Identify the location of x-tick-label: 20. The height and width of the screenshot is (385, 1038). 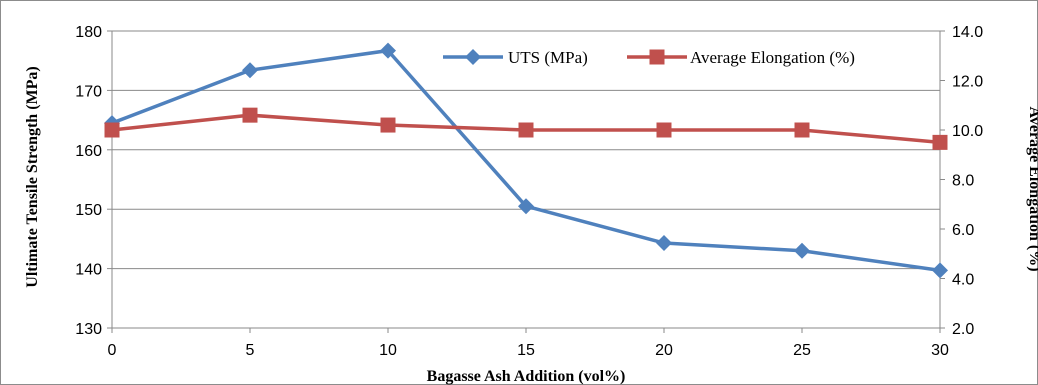
(664, 350).